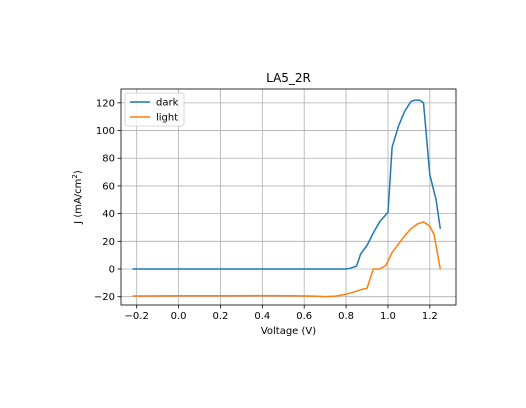  I want to click on legend: dark light, so click(154, 109).